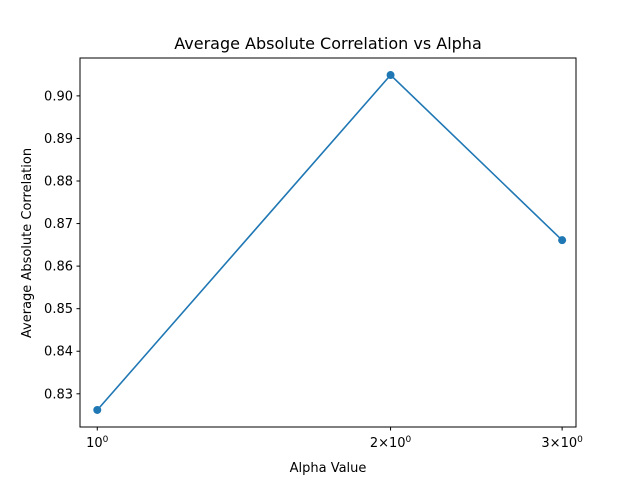 This screenshot has width=640, height=480. What do you see at coordinates (58, 352) in the screenshot?
I see `y-tick-label: 0.84` at bounding box center [58, 352].